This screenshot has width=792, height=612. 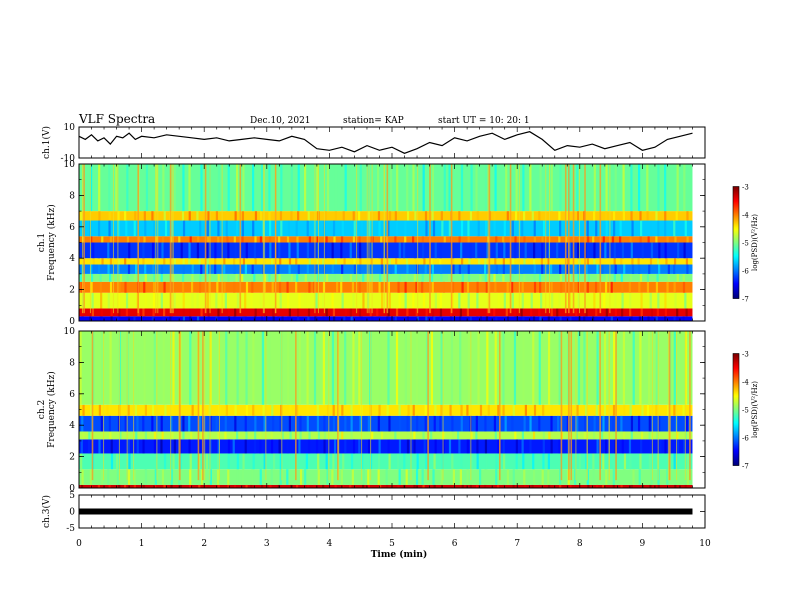 I want to click on time-tick-label: 5, so click(x=392, y=544).